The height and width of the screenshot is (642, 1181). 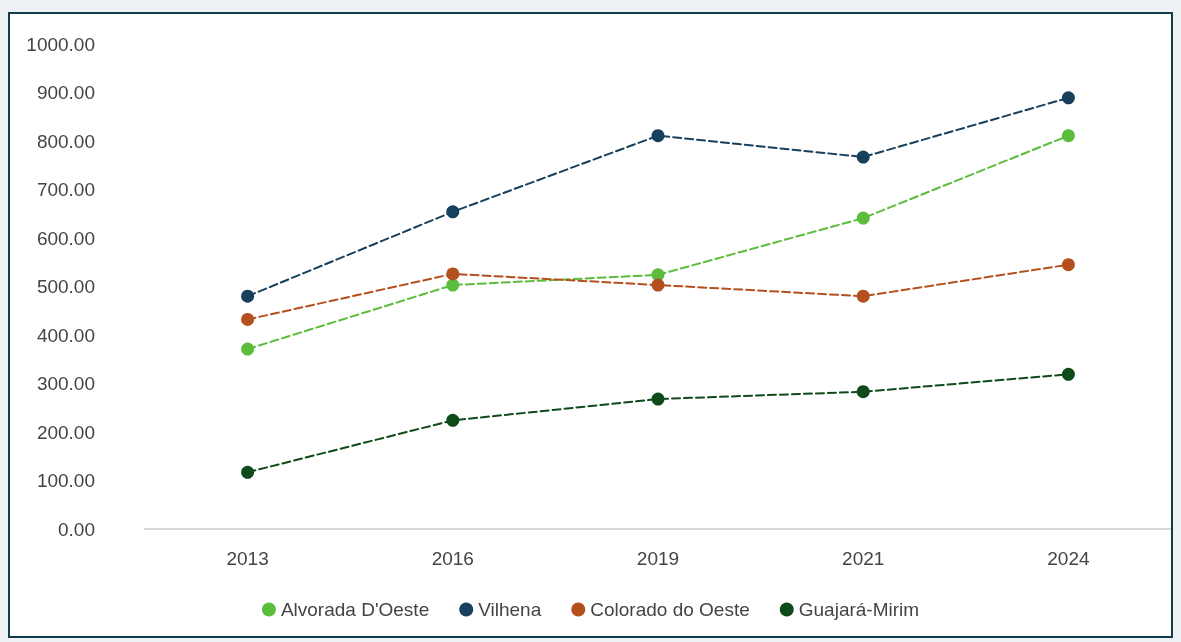 I want to click on legend-label: Colorado do Oeste, so click(x=670, y=609).